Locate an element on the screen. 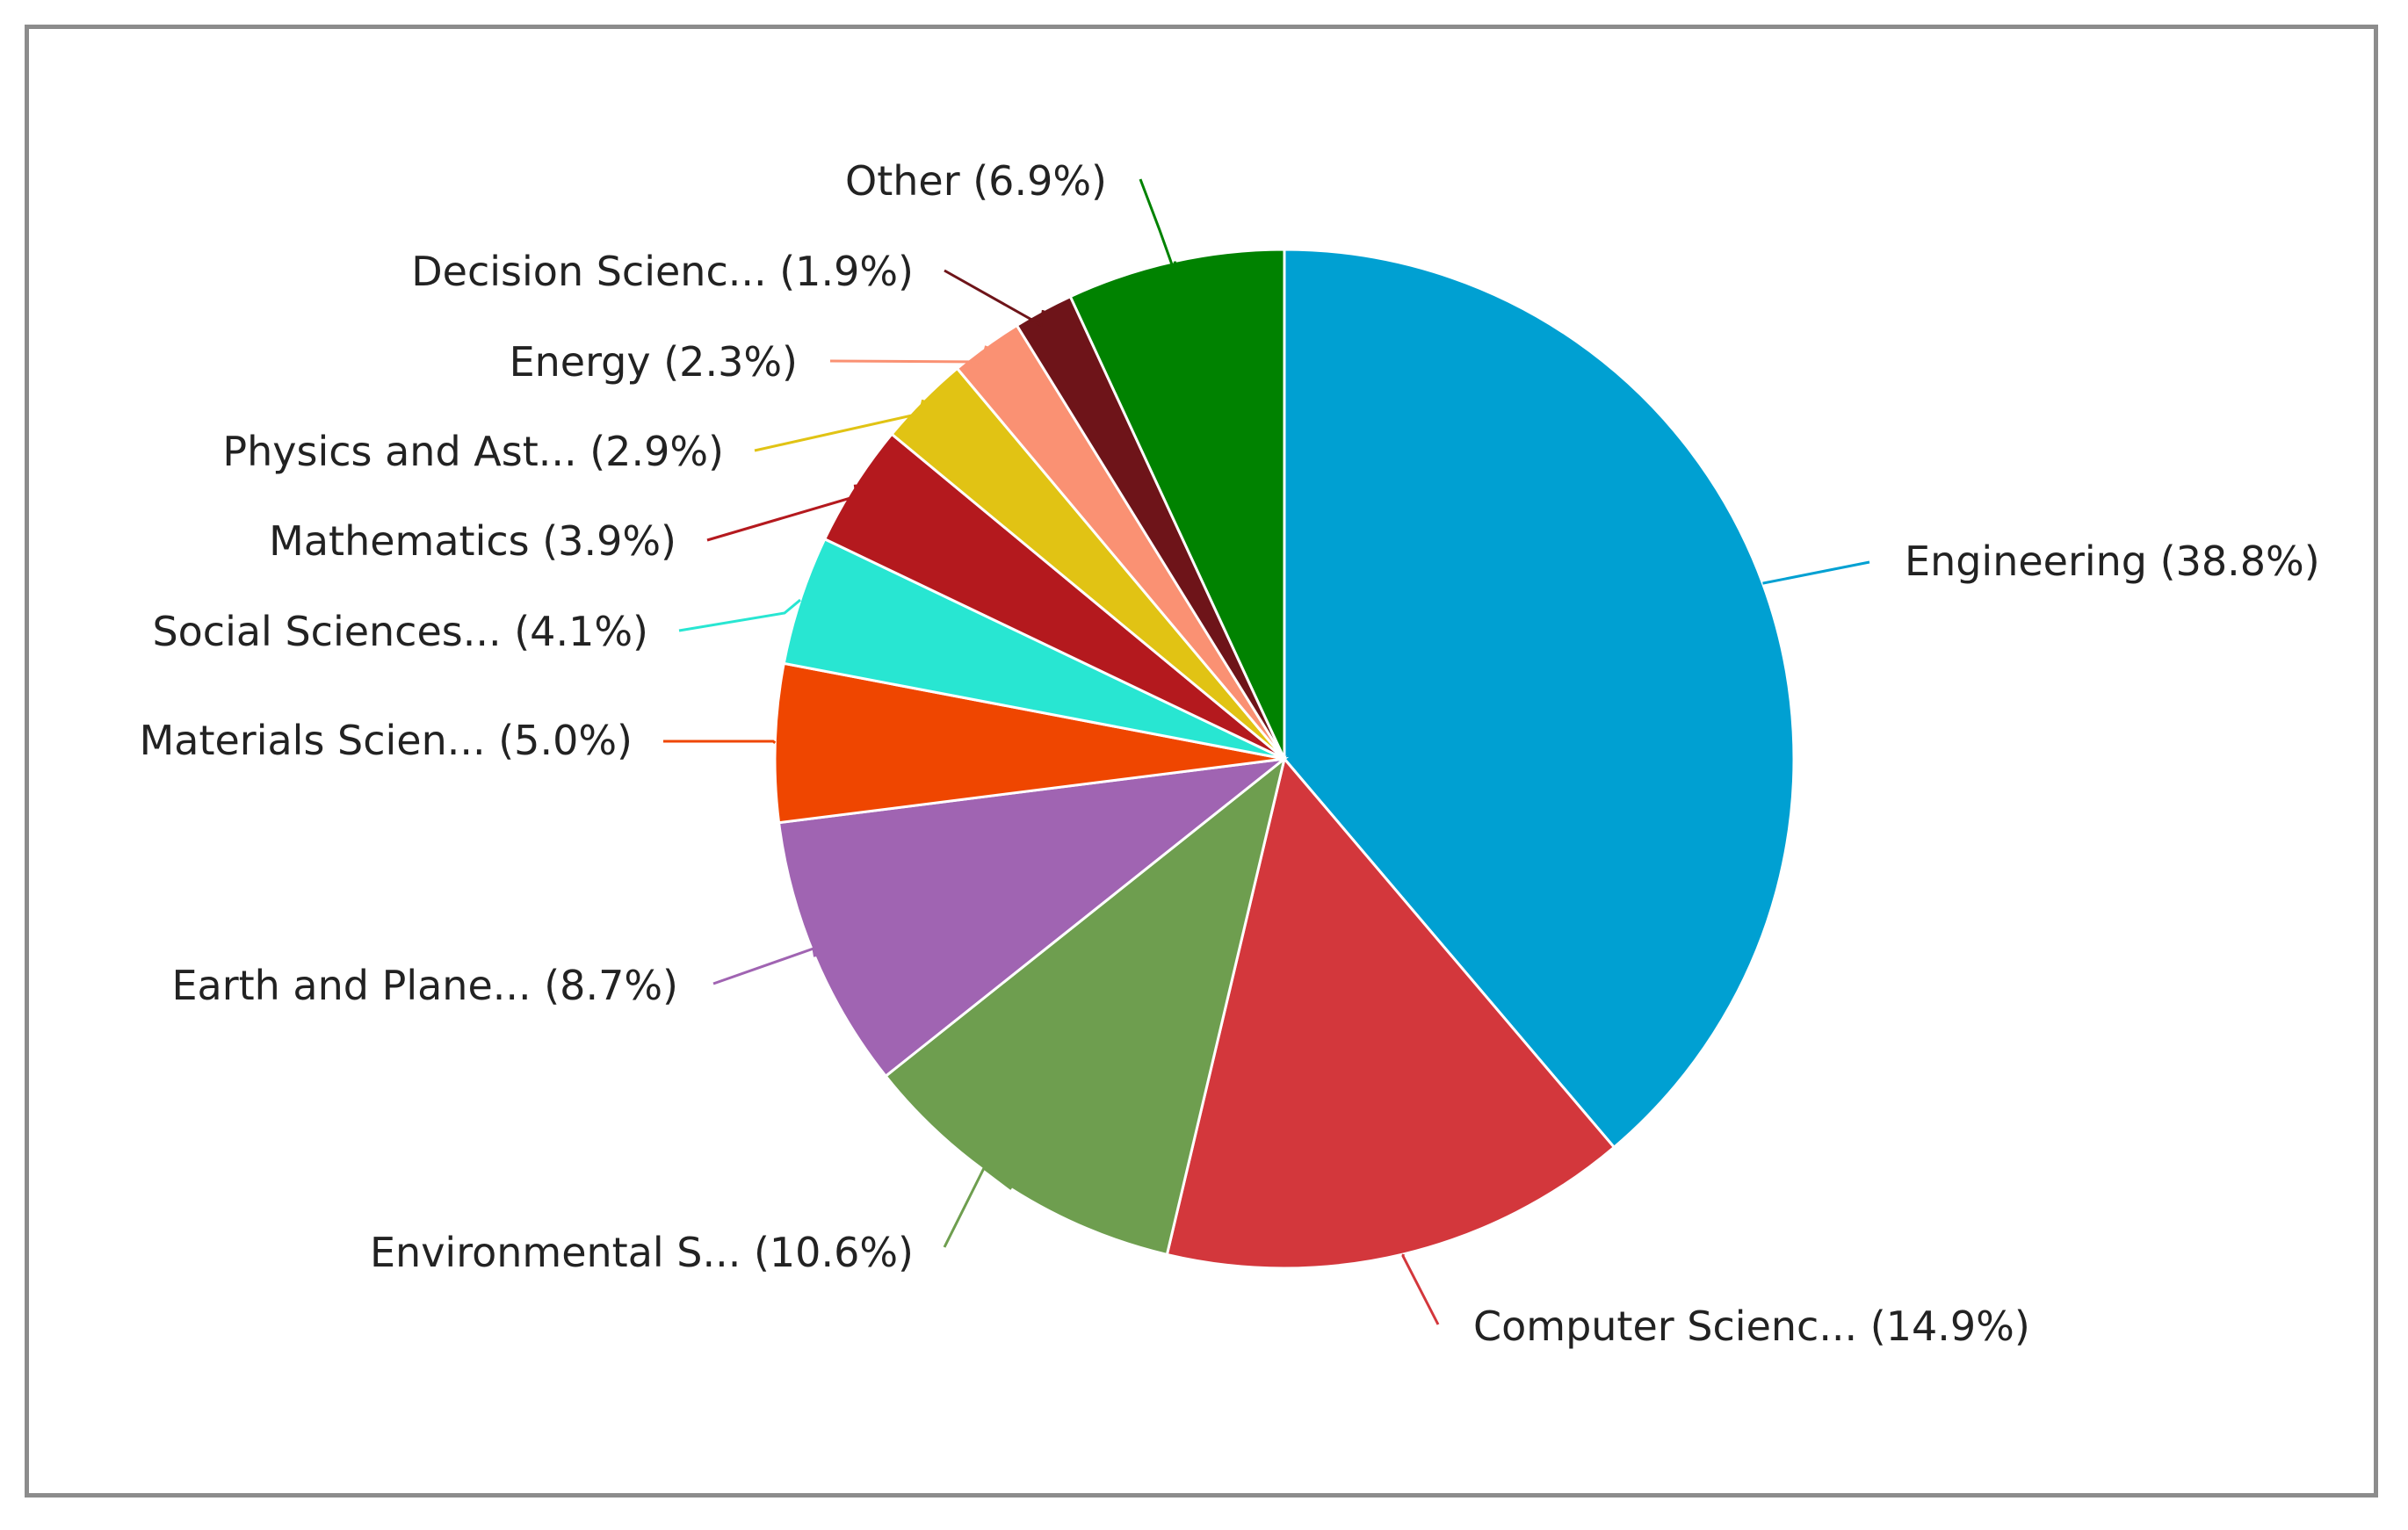 The width and height of the screenshot is (2408, 1530). slice-label-10: Other (6.9%) is located at coordinates (976, 181).